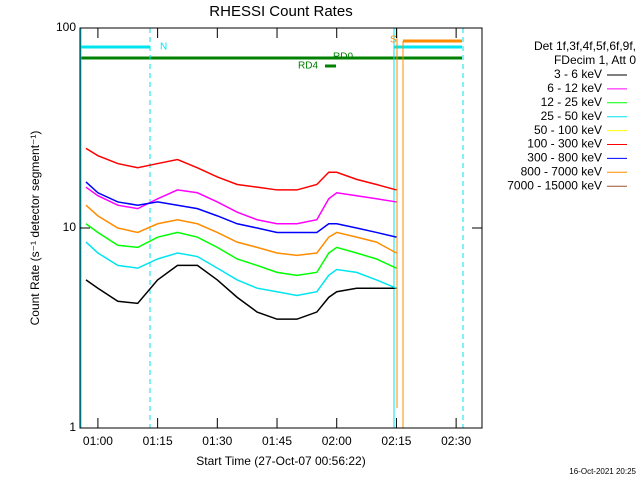  Describe the element at coordinates (98, 441) in the screenshot. I see `x-tick-label: 01:00` at that location.